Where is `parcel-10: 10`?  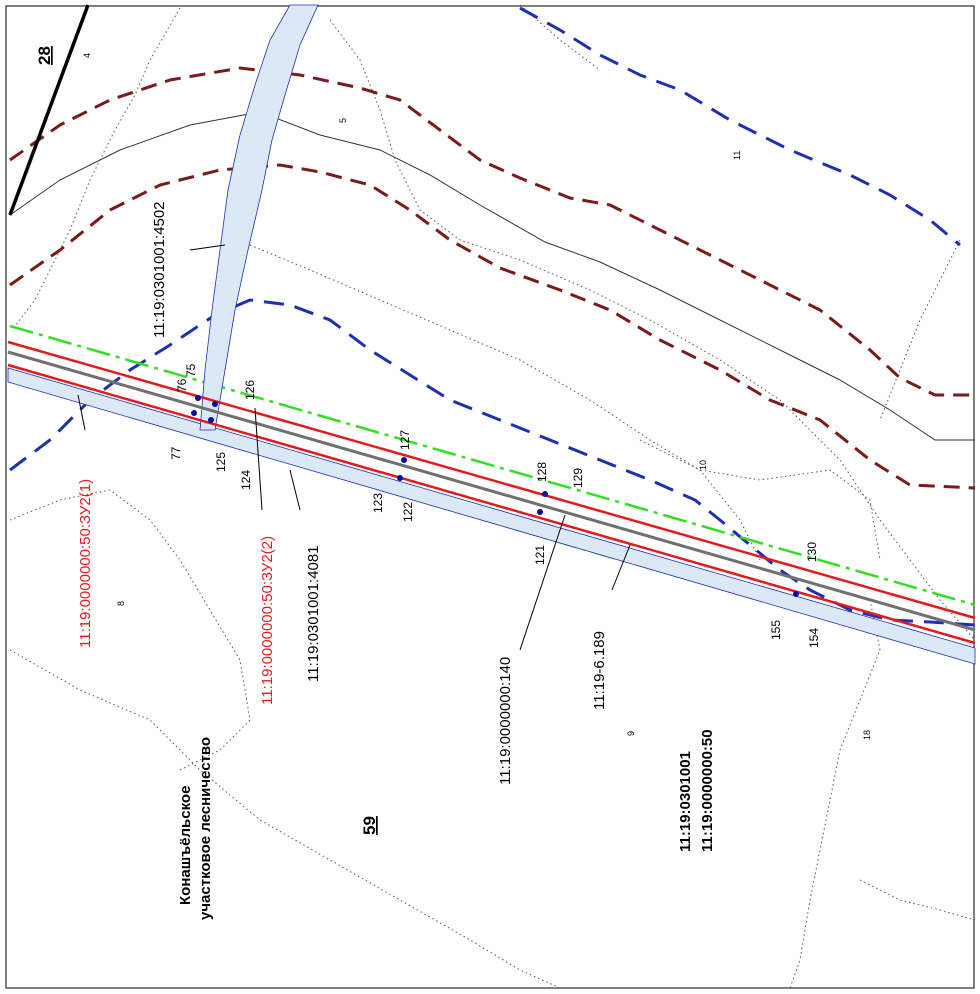 parcel-10: 10 is located at coordinates (703, 465).